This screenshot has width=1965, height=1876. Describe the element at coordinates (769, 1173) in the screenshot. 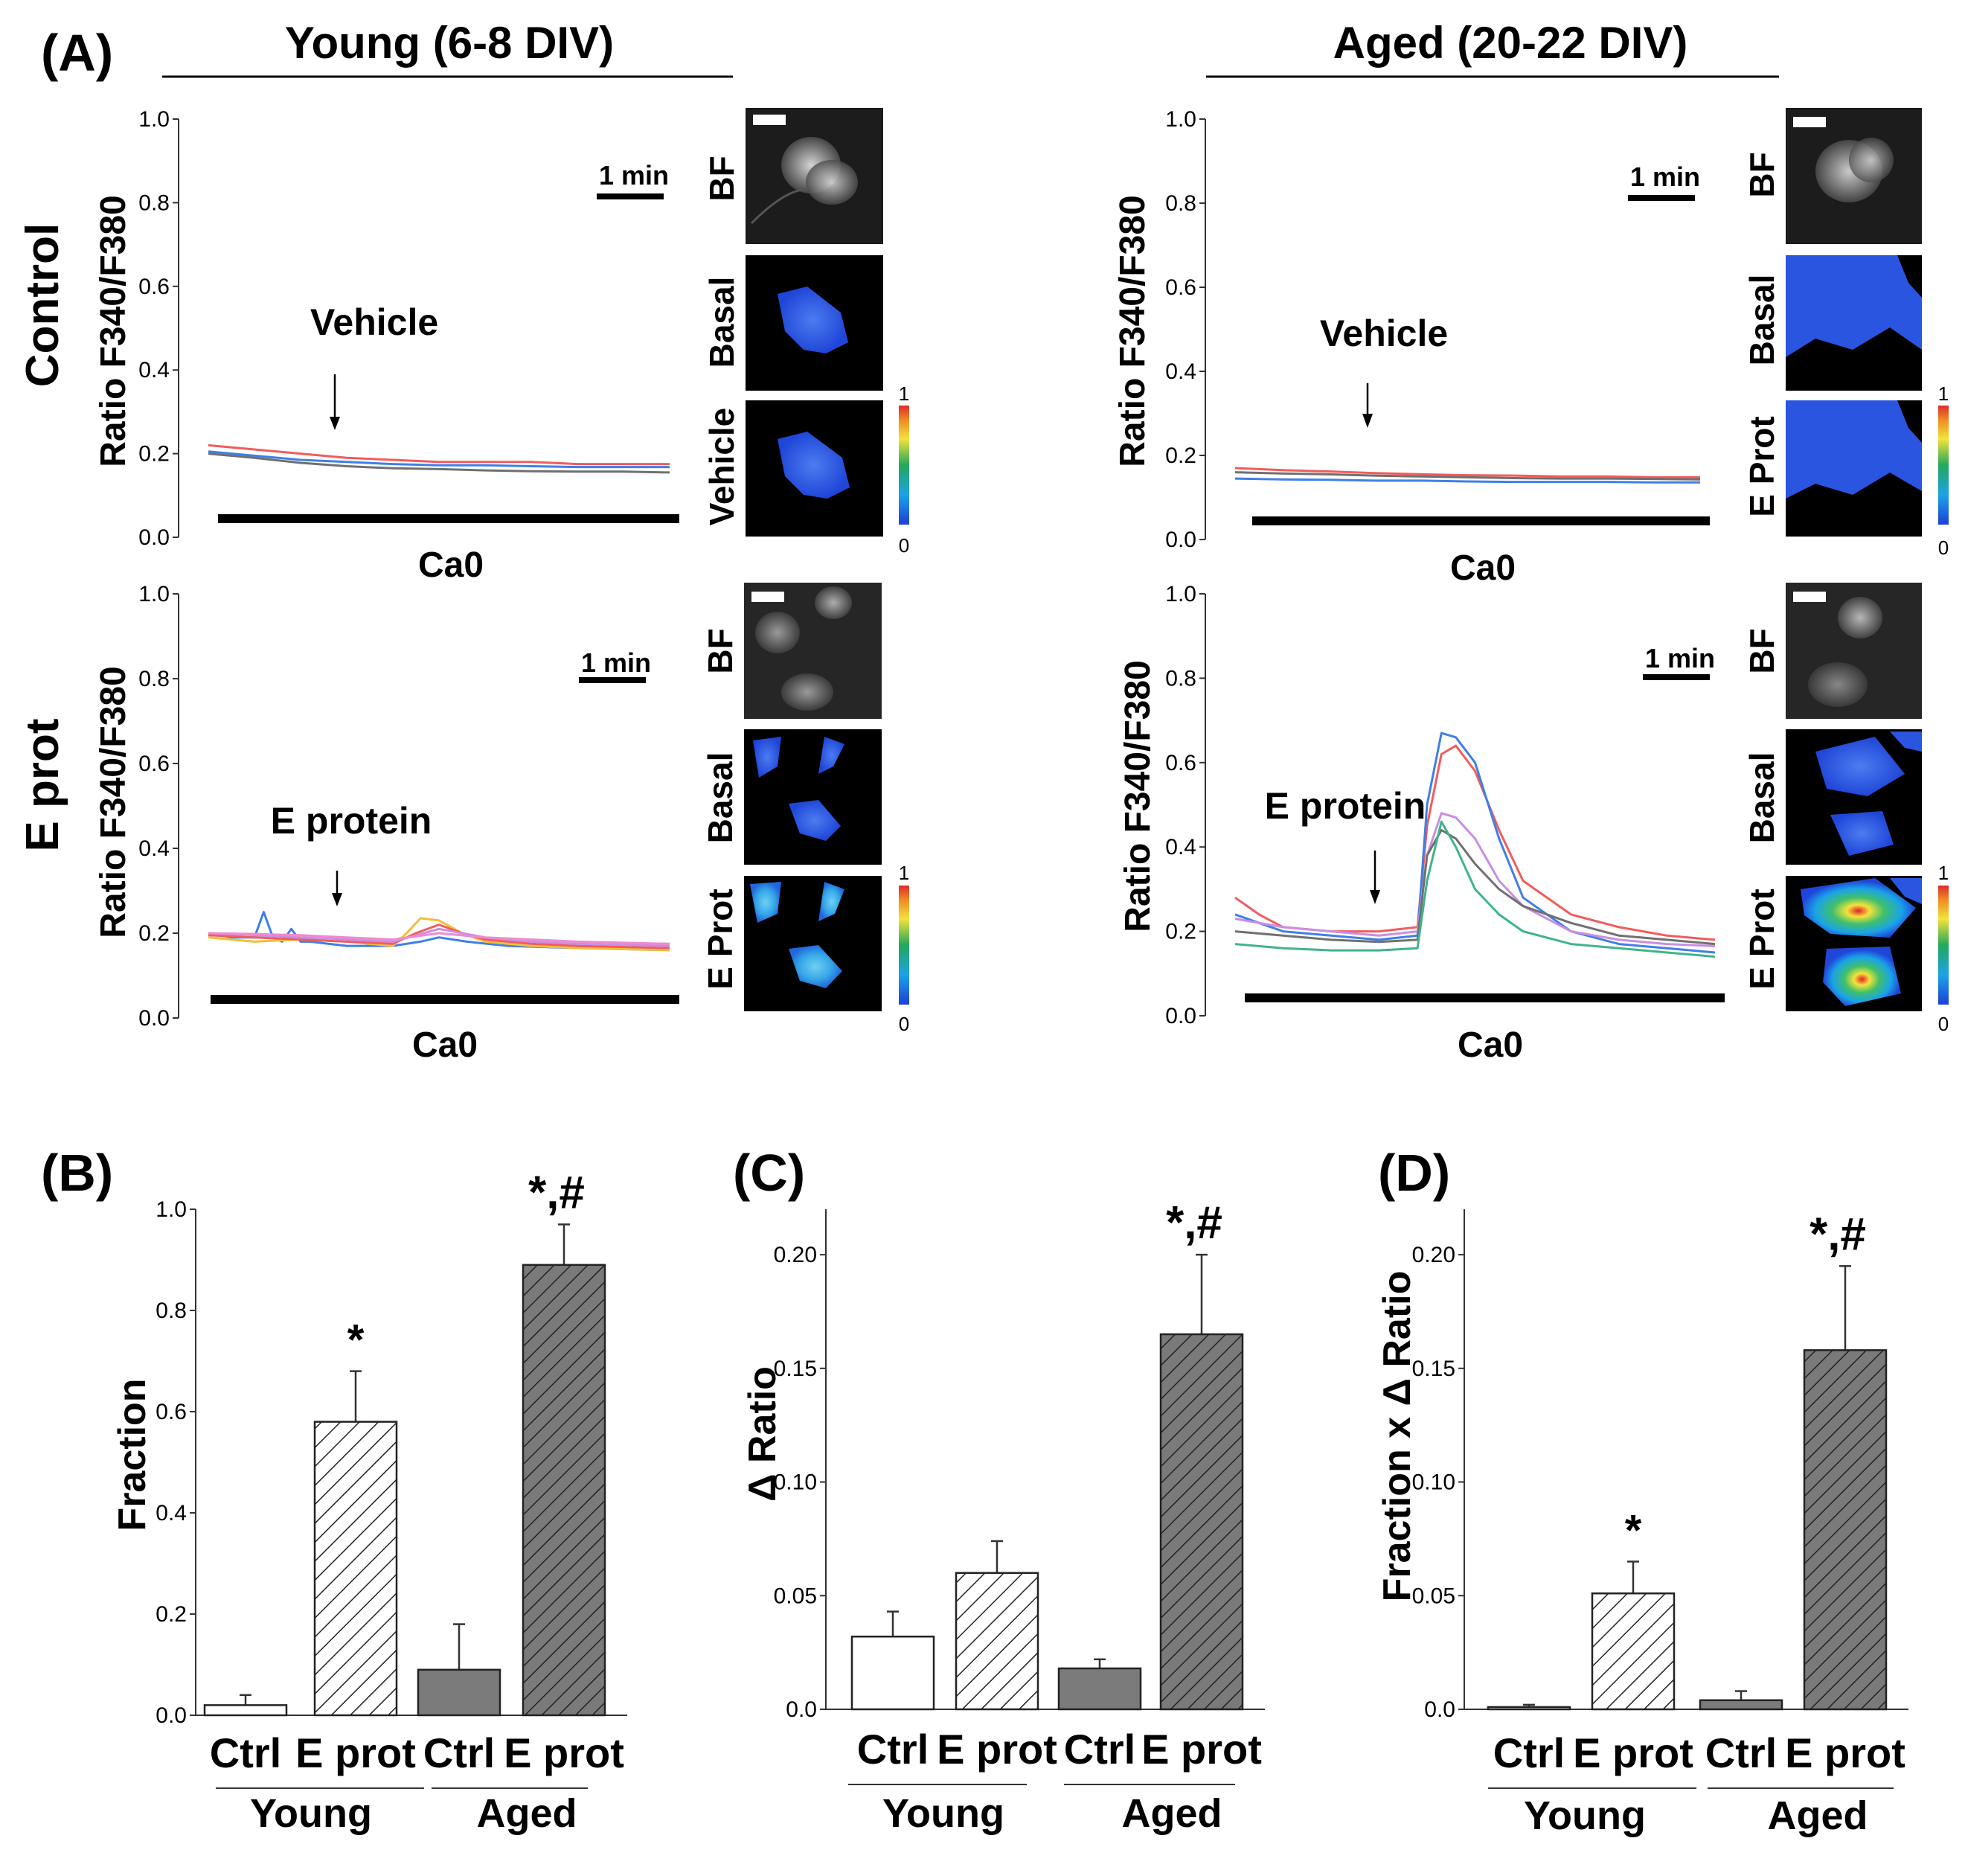

I see `label-C: (C)` at that location.